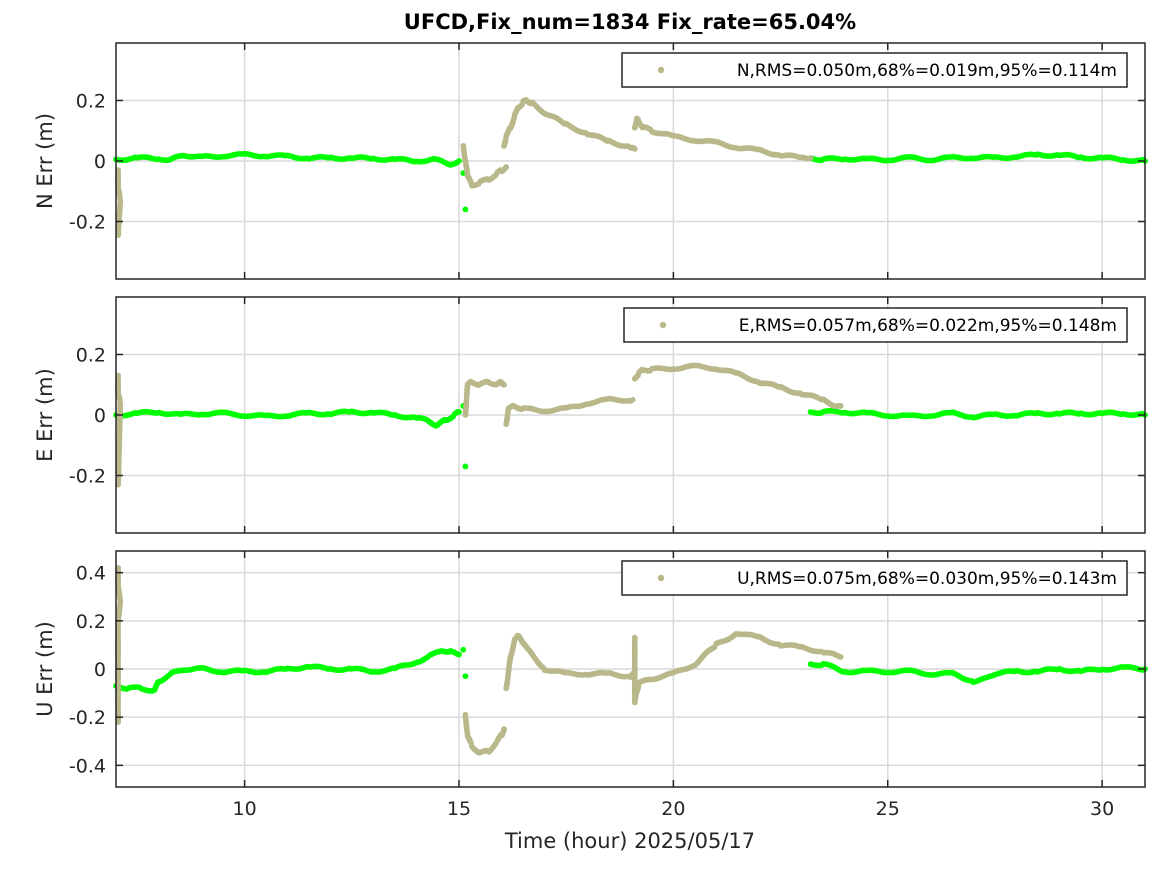  I want to click on panel-n-ytick-label-0: -0.2, so click(87, 223).